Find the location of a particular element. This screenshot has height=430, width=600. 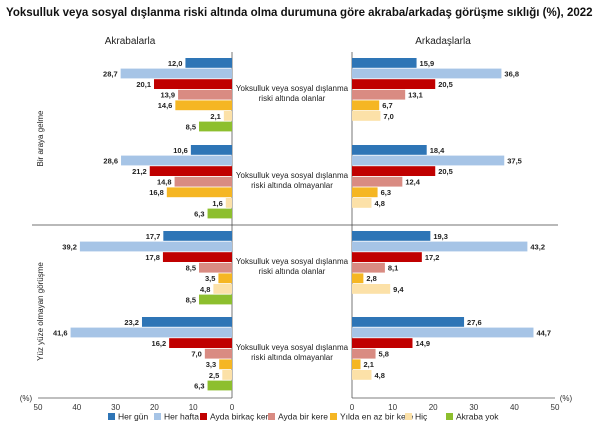

right-bar-value: 4,8 is located at coordinates (379, 203).